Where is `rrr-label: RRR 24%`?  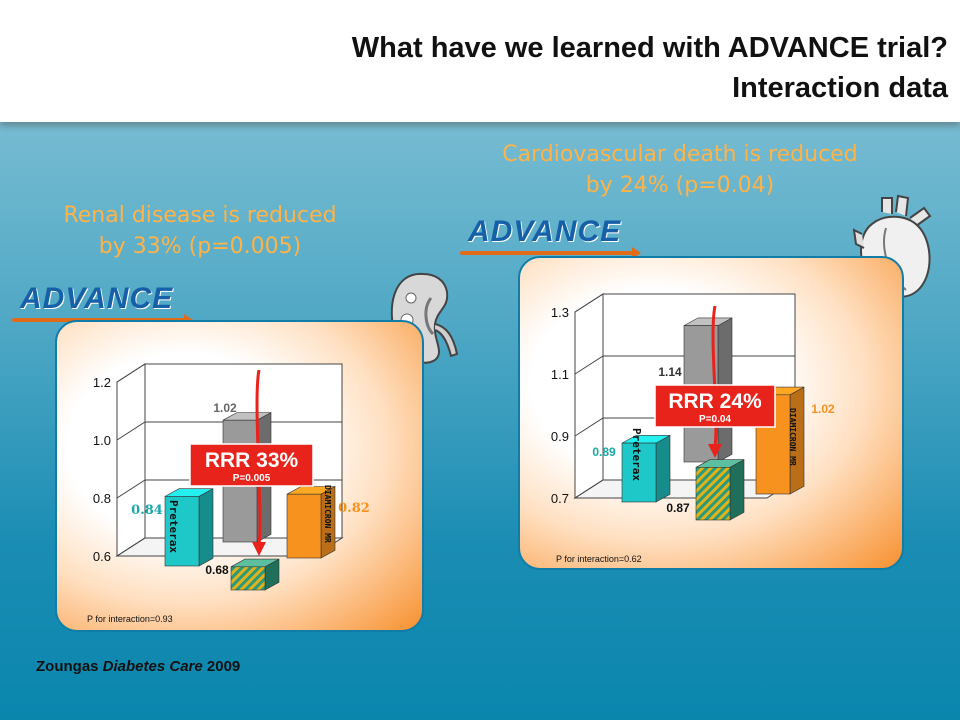
rrr-label: RRR 24% is located at coordinates (715, 401).